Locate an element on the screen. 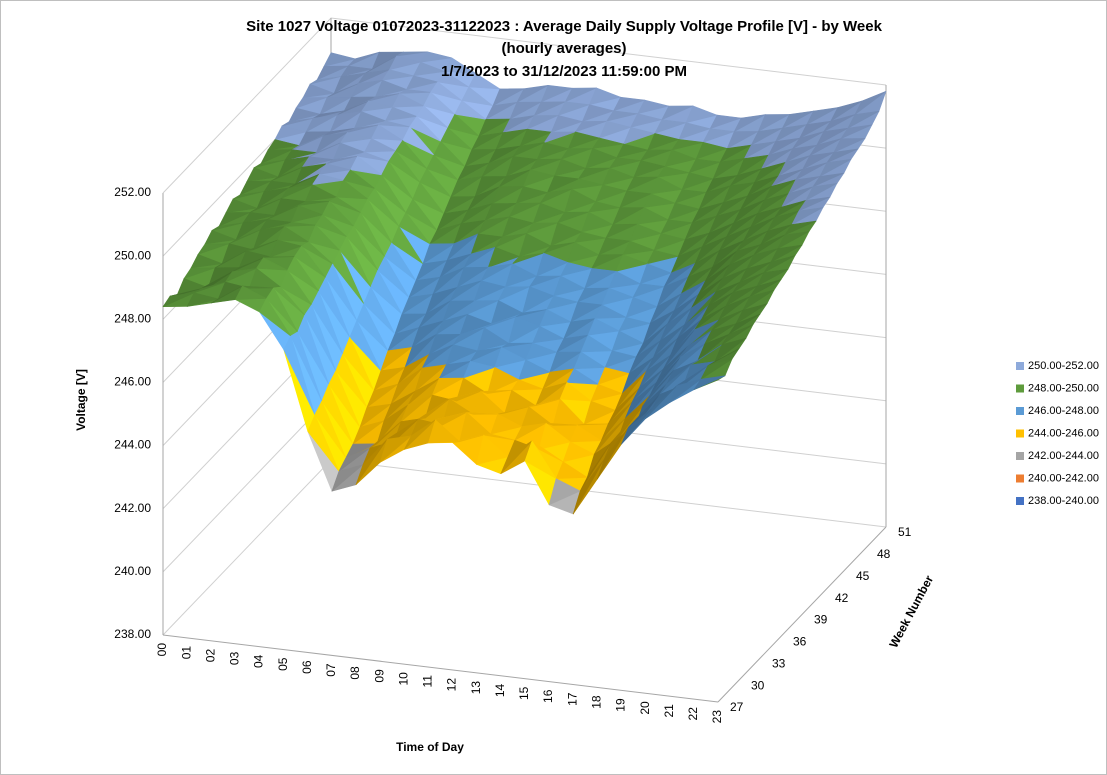 The height and width of the screenshot is (775, 1107). y-tick-label: 51 is located at coordinates (905, 532).